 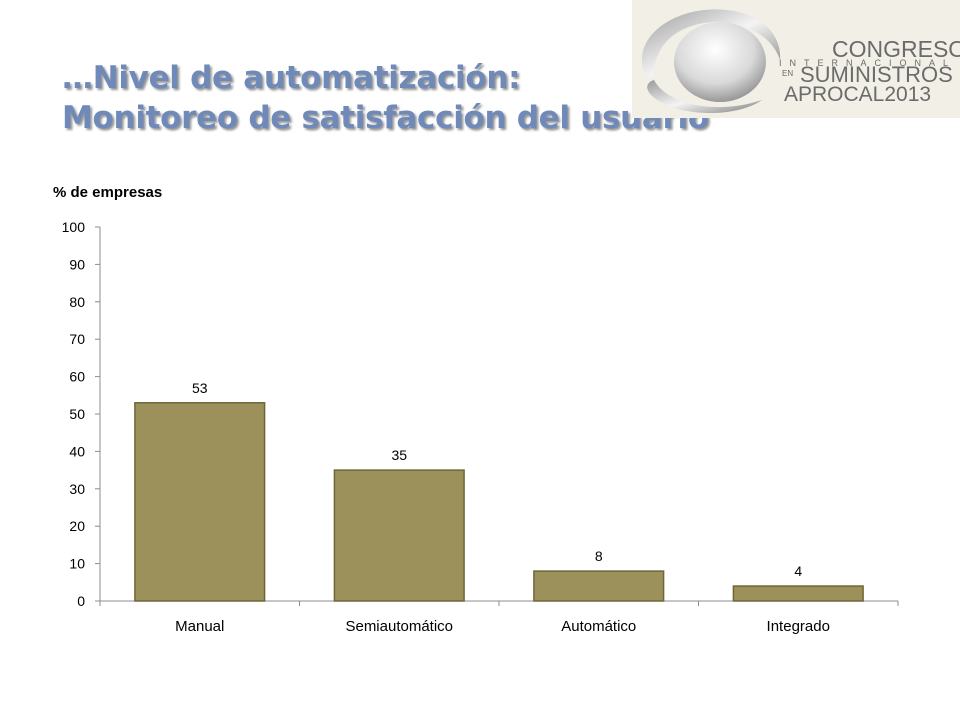 I want to click on y-tick-label: 70, so click(x=77, y=339).